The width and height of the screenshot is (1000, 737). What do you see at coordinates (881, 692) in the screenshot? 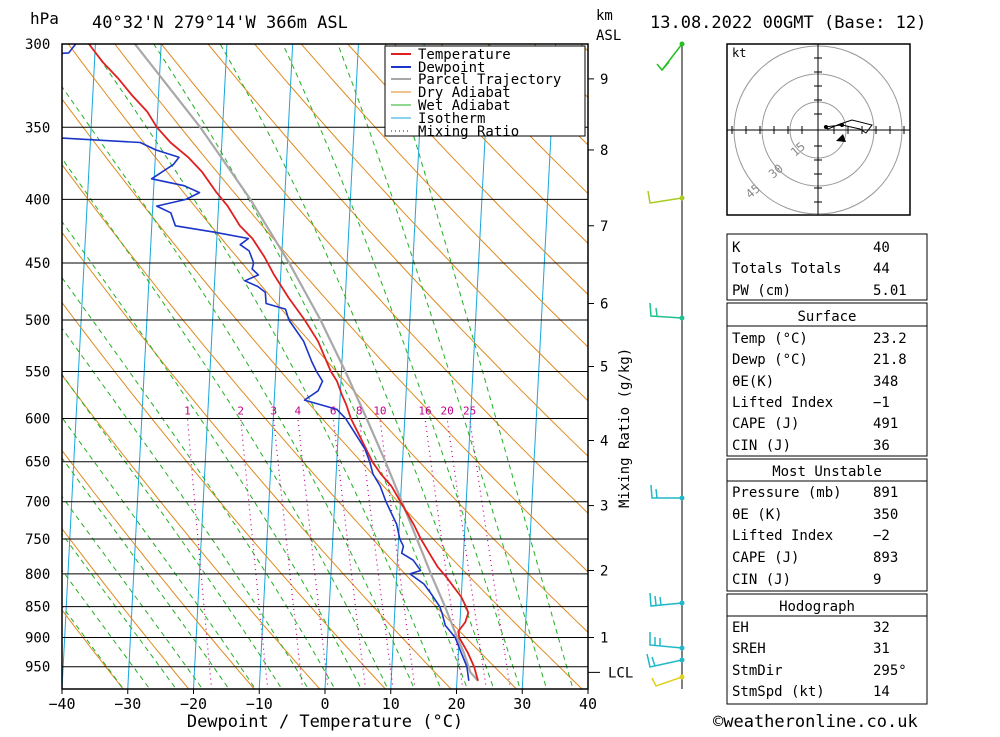
I see `stmspd-value: 14` at bounding box center [881, 692].